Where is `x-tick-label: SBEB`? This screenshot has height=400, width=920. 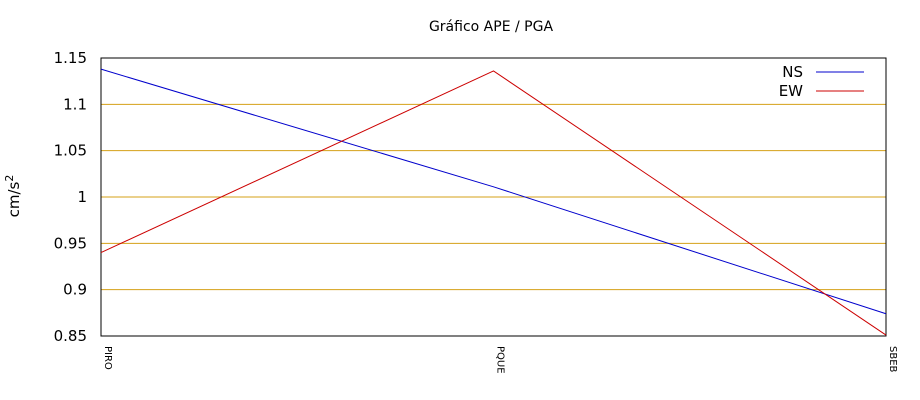
x-tick-label: SBEB is located at coordinates (892, 359).